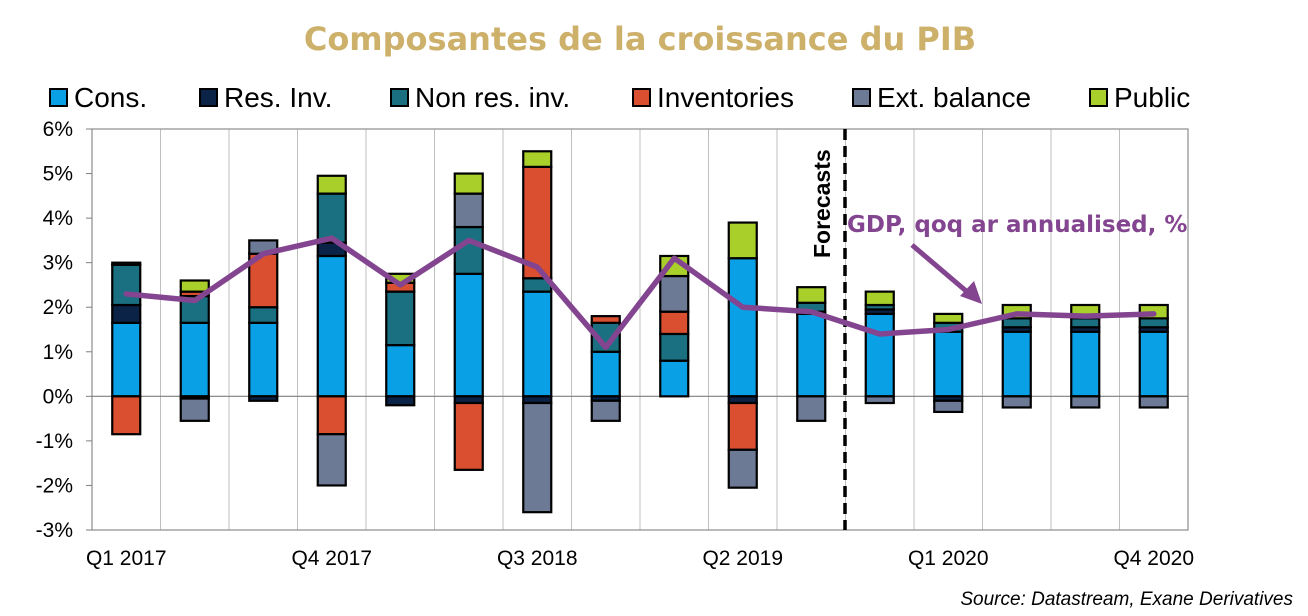 The height and width of the screenshot is (616, 1308). Describe the element at coordinates (278, 97) in the screenshot. I see `legend-label: Res. Inv.` at that location.